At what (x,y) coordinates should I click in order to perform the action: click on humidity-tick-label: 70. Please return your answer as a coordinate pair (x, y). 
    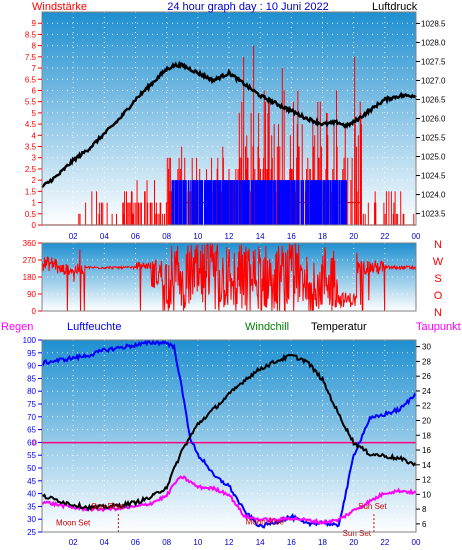
    Looking at the image, I should click on (31, 417).